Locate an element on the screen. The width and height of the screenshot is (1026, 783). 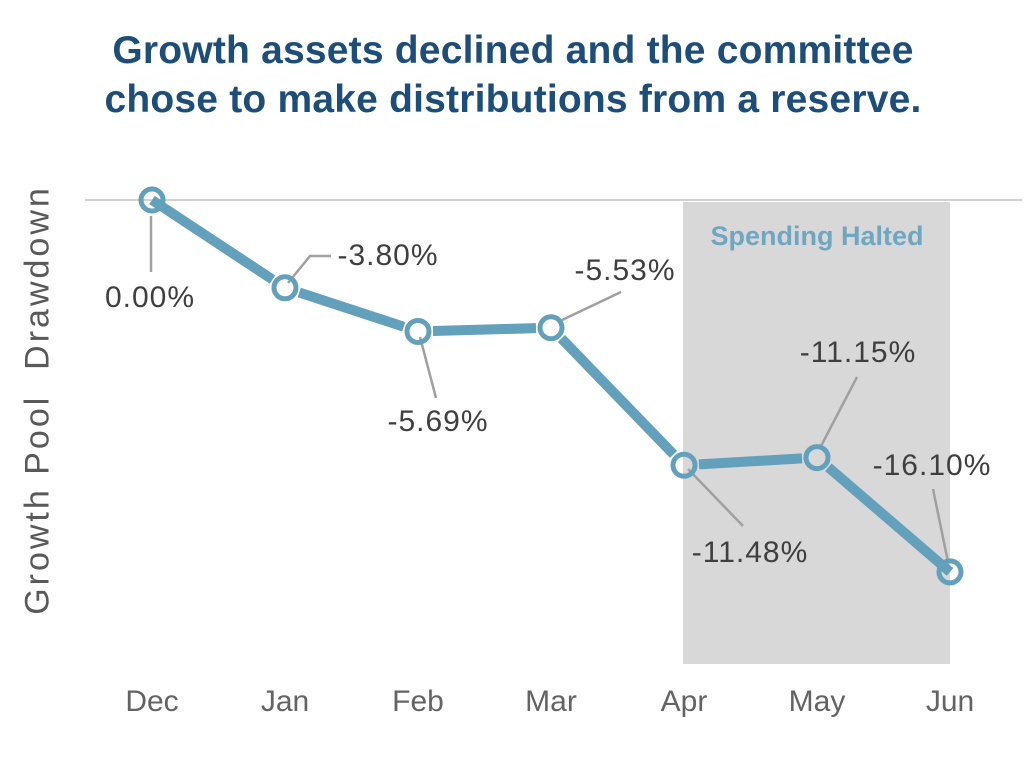
data-label-apr: -11.48% is located at coordinates (750, 552).